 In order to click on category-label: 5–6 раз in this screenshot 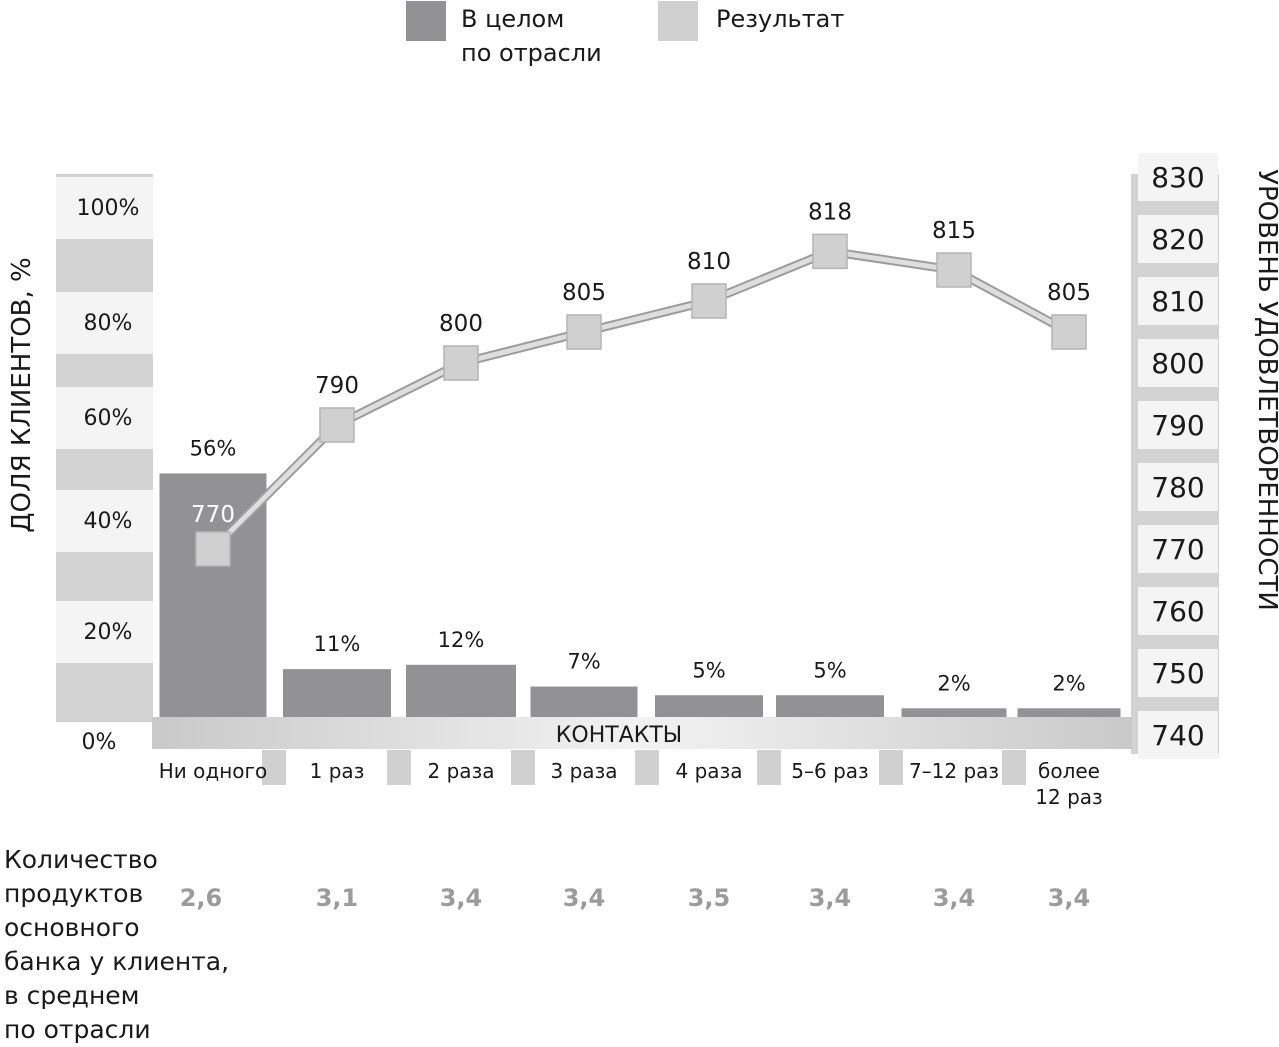, I will do `click(829, 771)`.